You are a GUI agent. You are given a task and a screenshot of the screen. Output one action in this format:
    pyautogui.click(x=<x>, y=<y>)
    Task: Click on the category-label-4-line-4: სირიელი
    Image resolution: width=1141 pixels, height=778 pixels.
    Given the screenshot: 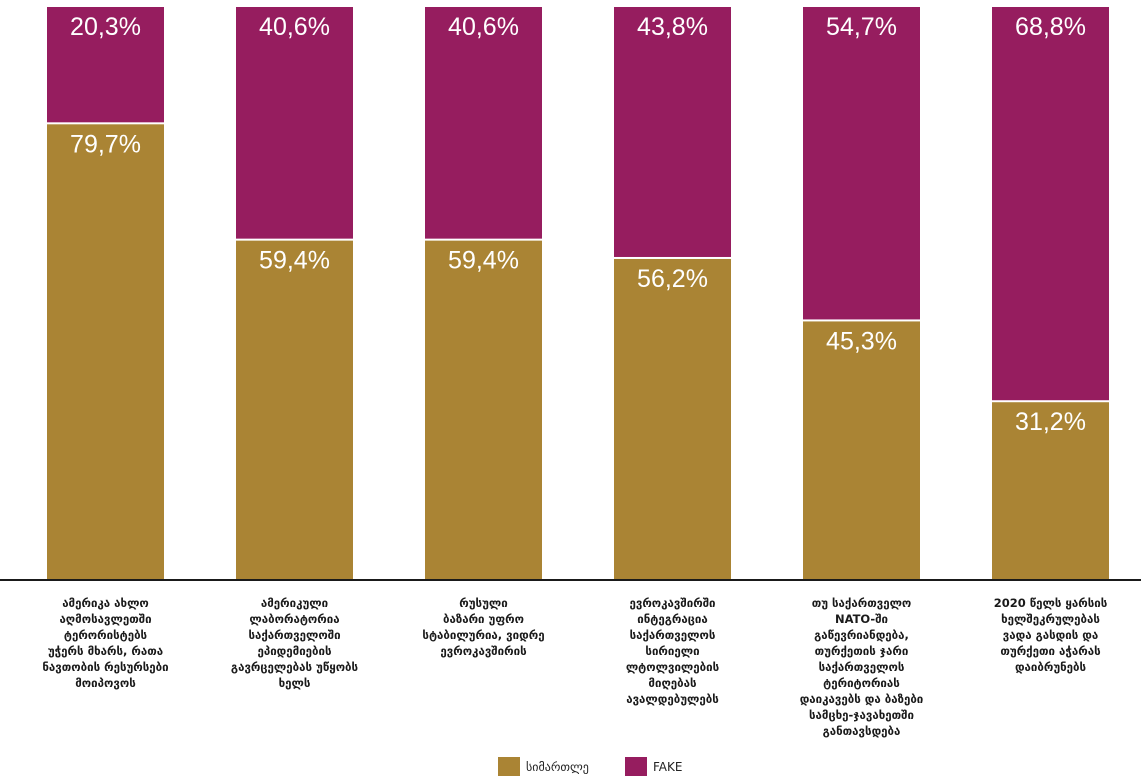 What is the action you would take?
    pyautogui.click(x=672, y=651)
    